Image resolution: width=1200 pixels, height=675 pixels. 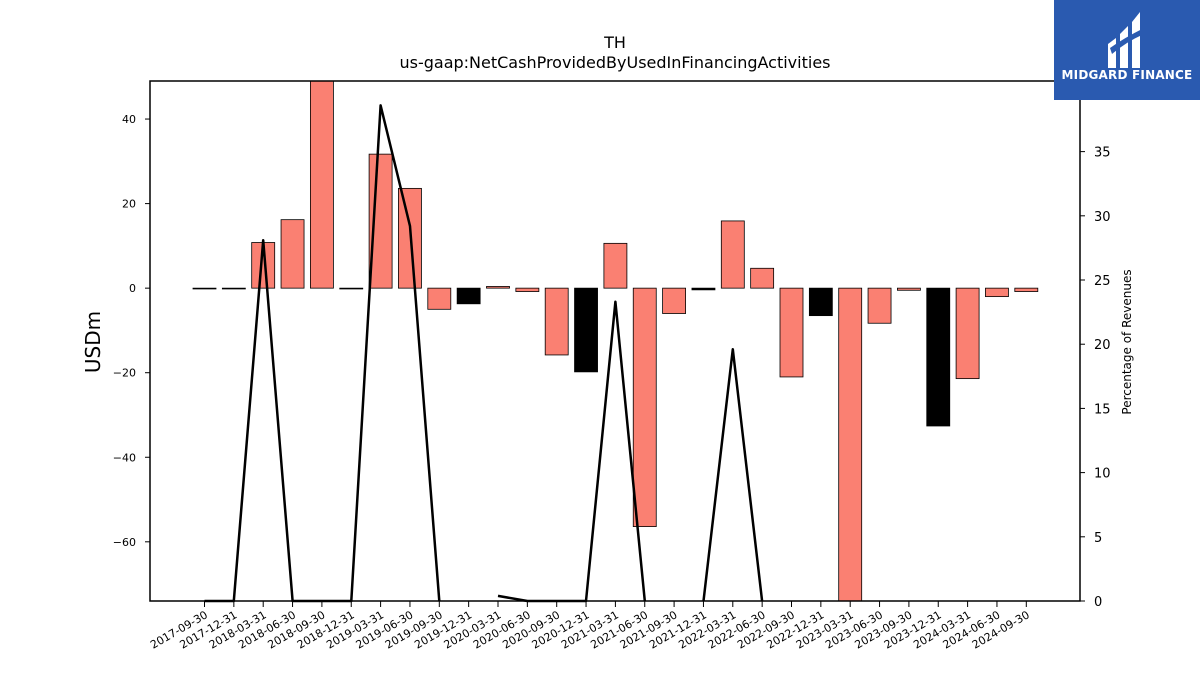 What do you see at coordinates (1102, 474) in the screenshot?
I see `y2-tick-label: 10` at bounding box center [1102, 474].